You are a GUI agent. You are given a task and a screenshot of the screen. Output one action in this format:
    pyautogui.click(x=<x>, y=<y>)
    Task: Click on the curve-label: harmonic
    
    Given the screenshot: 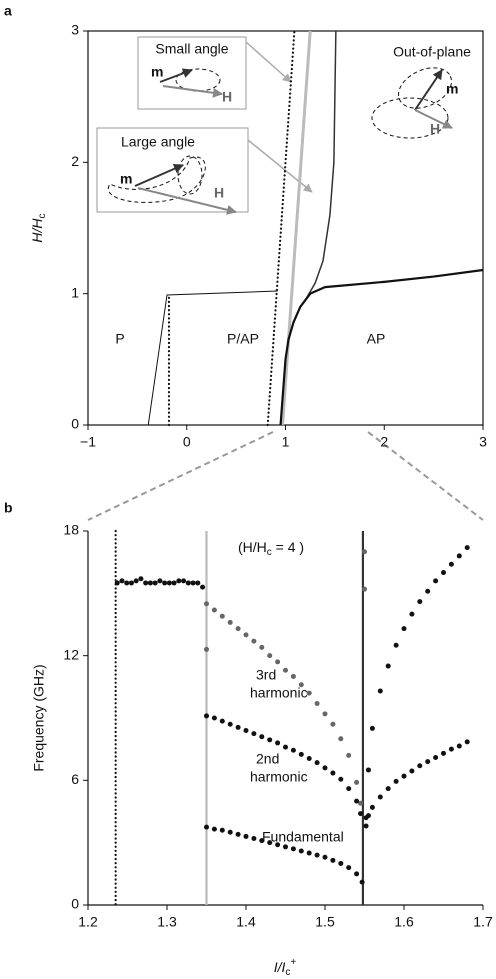 What is the action you would take?
    pyautogui.click(x=279, y=777)
    